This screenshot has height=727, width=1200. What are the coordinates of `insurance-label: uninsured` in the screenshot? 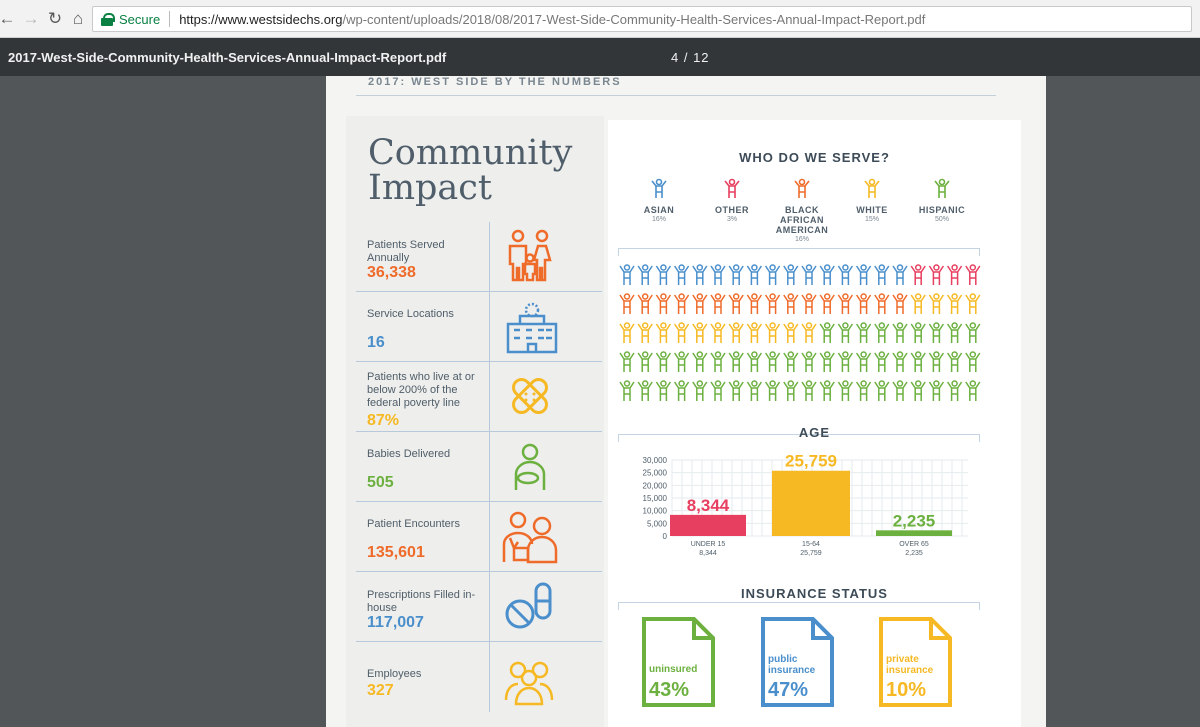 It's located at (673, 669).